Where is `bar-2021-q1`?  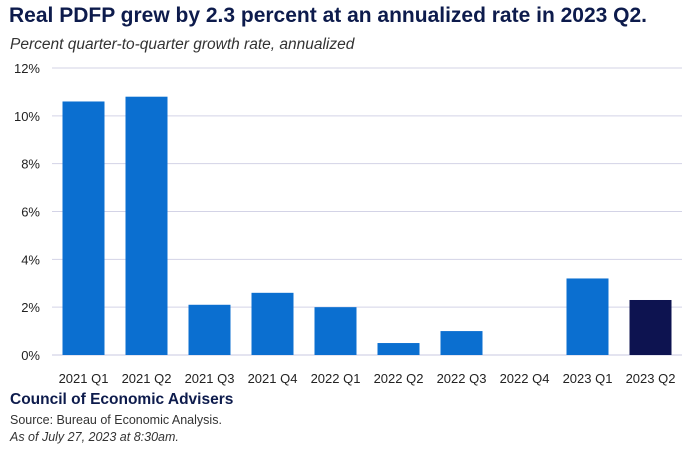
bar-2021-q1 is located at coordinates (83, 228).